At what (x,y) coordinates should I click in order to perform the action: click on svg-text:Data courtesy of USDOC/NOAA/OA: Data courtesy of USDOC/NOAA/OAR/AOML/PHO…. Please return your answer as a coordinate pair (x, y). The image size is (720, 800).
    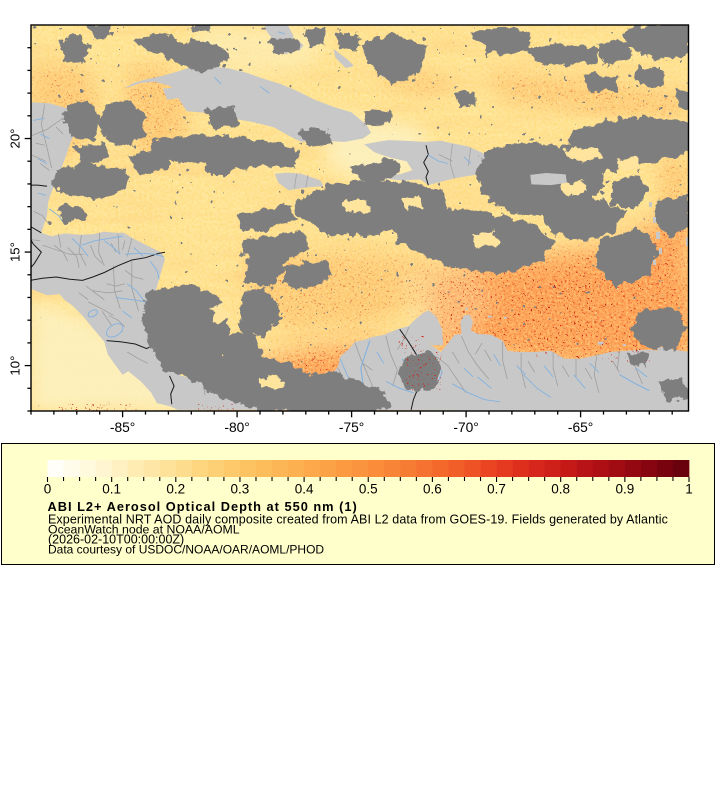
    Looking at the image, I should click on (186, 550).